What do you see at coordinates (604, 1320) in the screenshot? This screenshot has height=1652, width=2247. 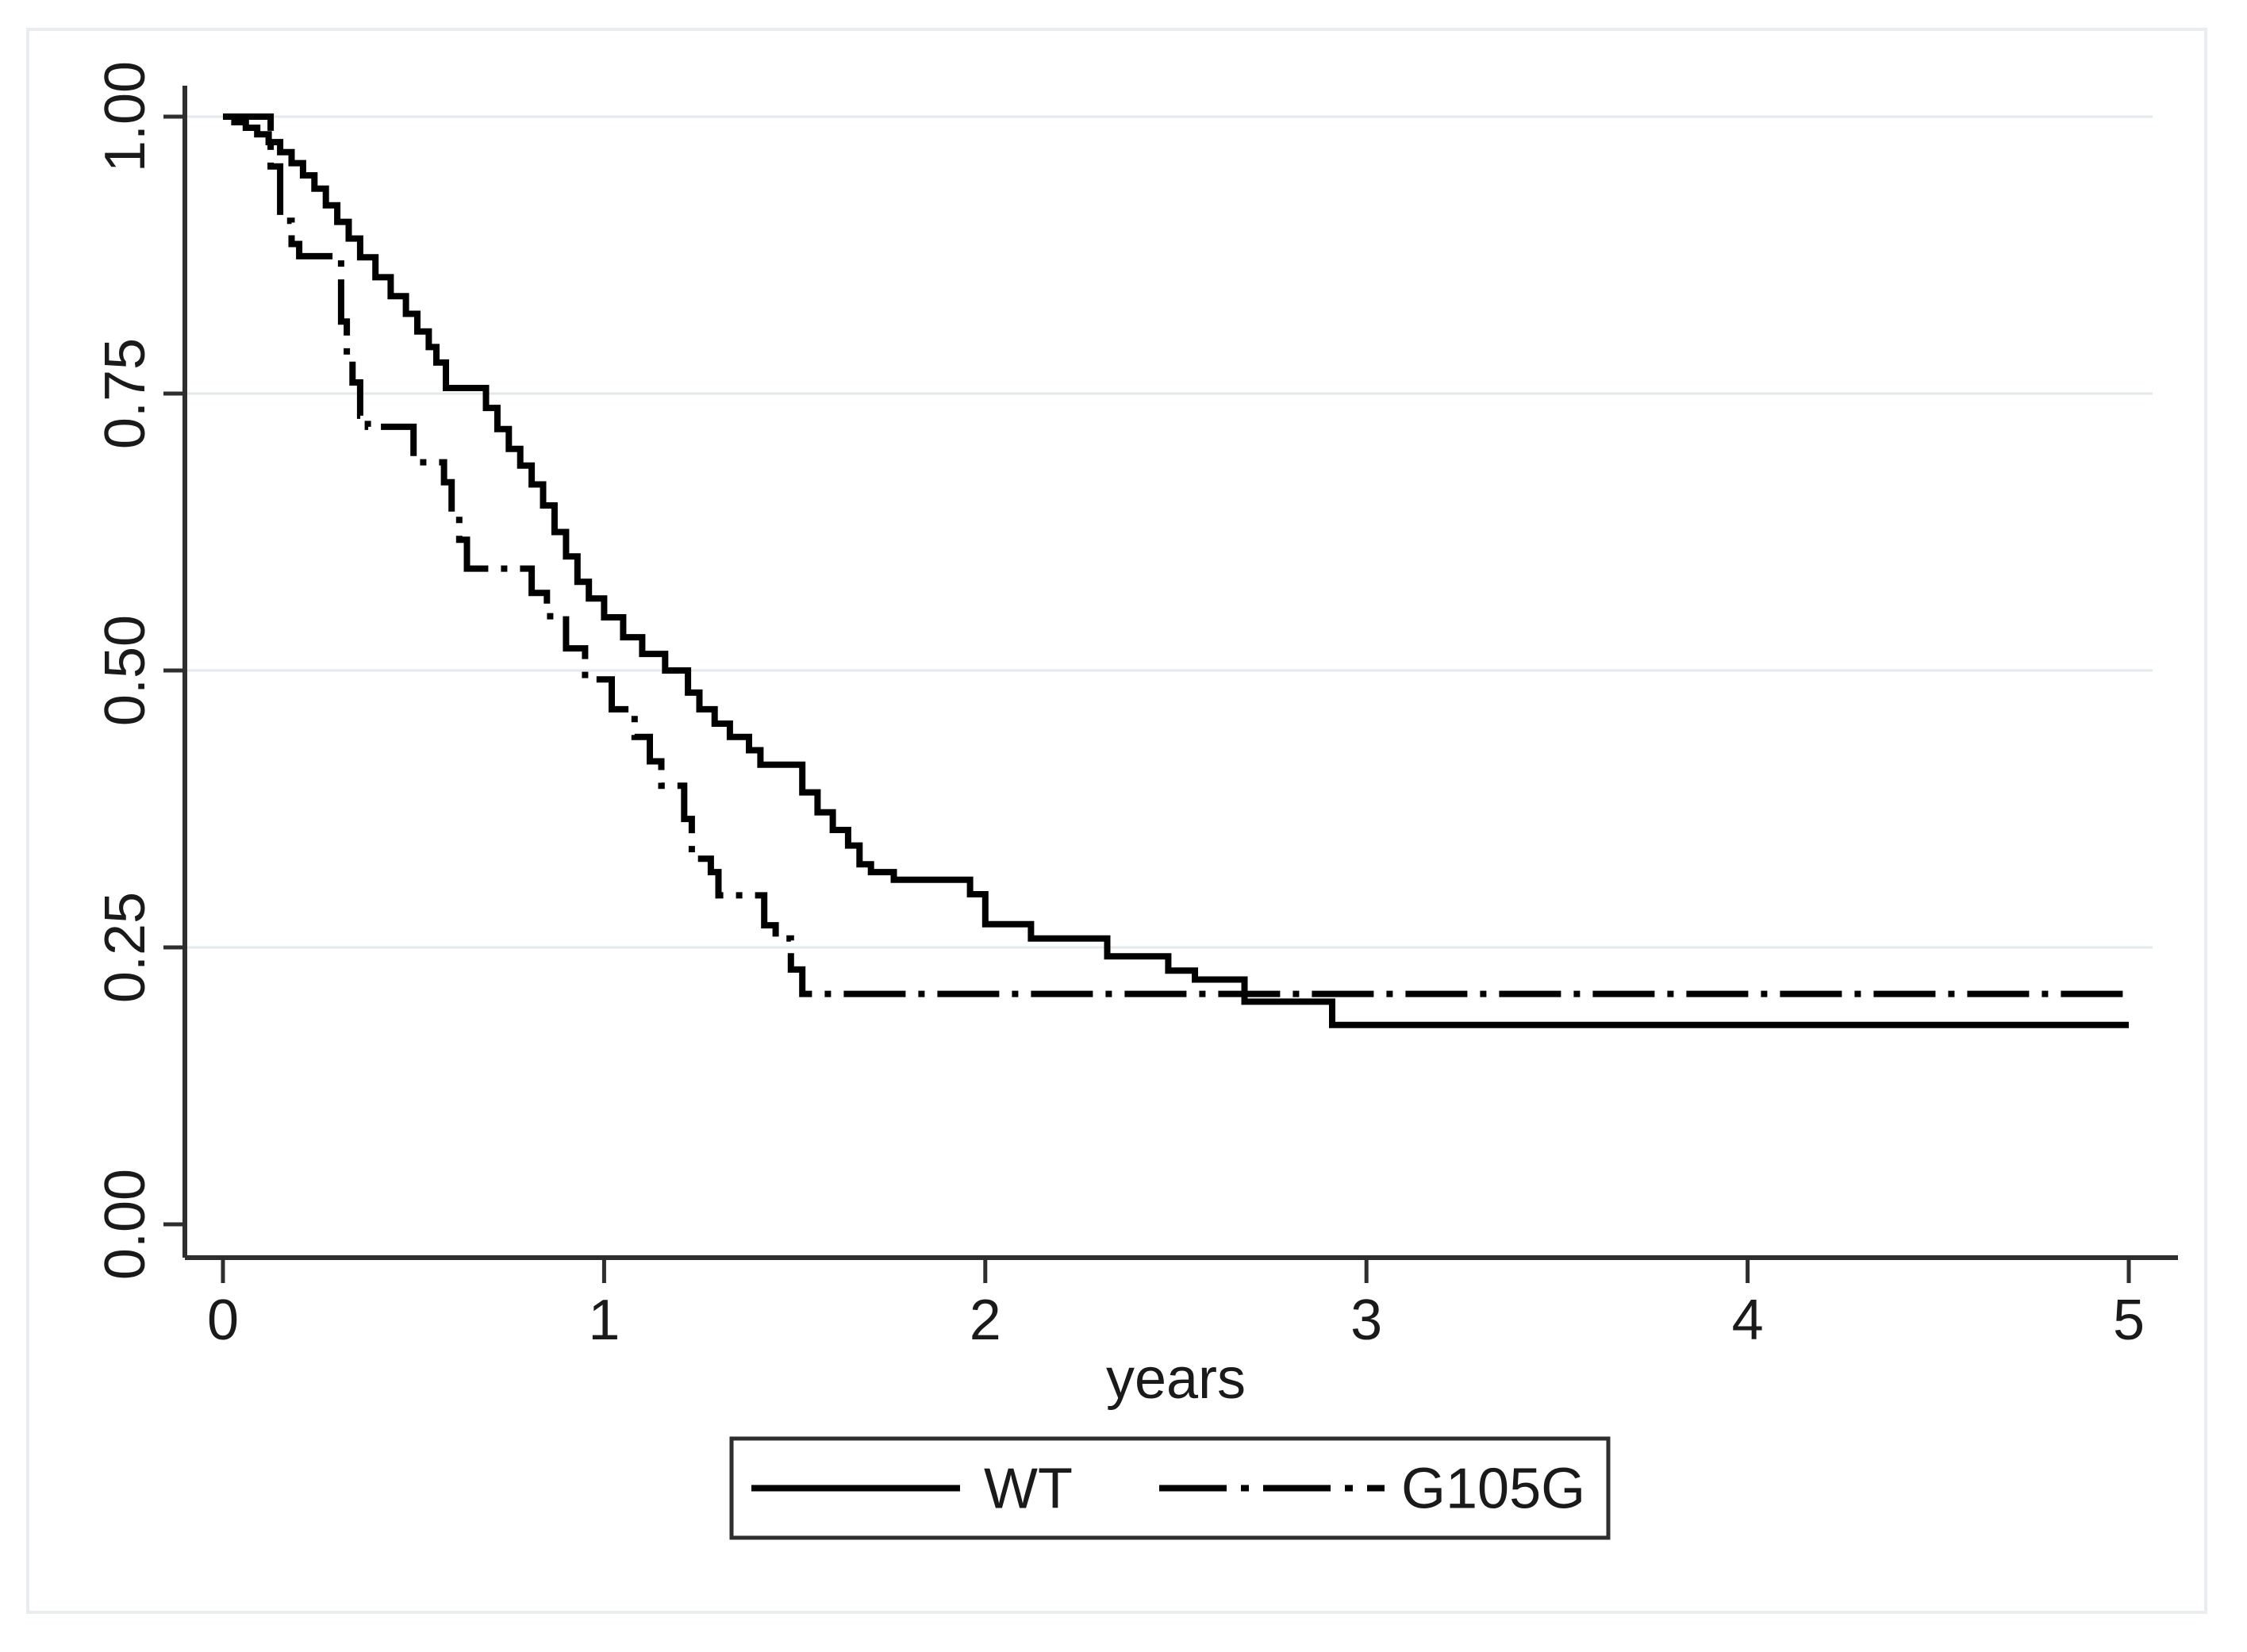 I see `x-tick-label-1: 1` at bounding box center [604, 1320].